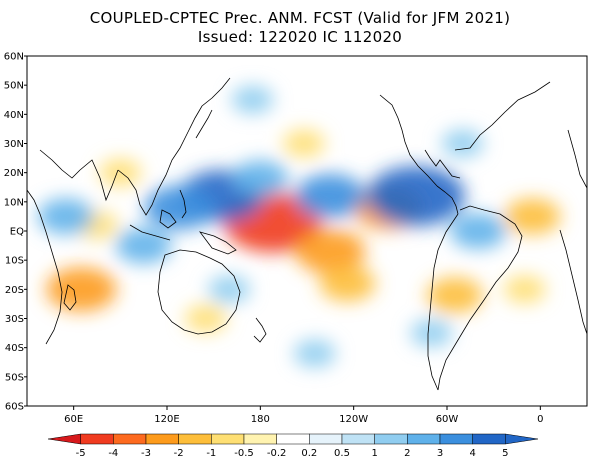  I want to click on coast-east-asia, so click(209, 105).